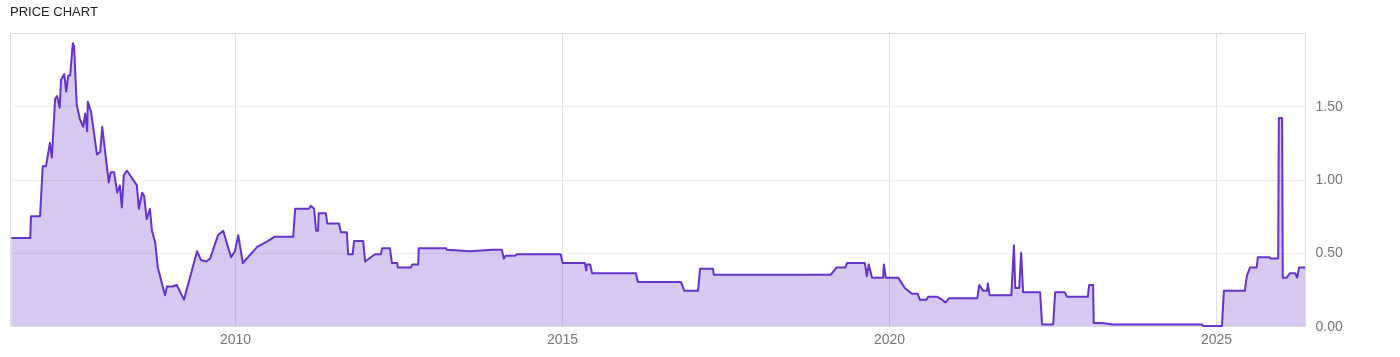 Image resolution: width=1400 pixels, height=357 pixels. Describe the element at coordinates (1216, 338) in the screenshot. I see `x-tick-label: 2025` at that location.